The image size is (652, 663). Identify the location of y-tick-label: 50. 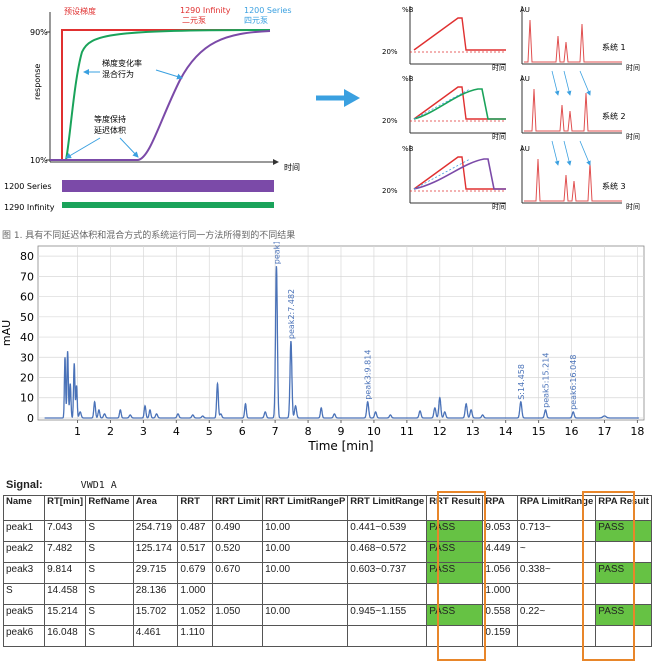
(27, 317).